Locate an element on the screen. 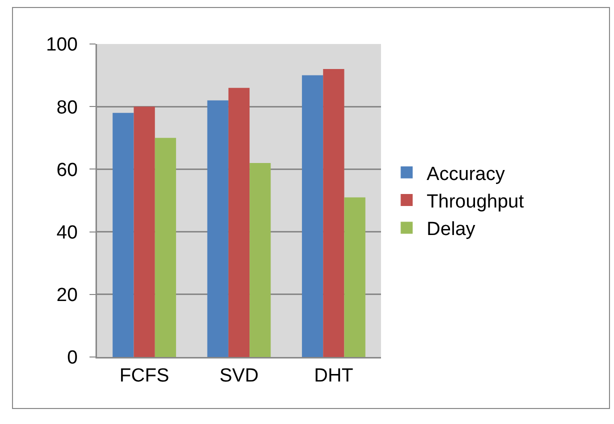 The height and width of the screenshot is (424, 614). x-tick-label: DHT is located at coordinates (334, 375).